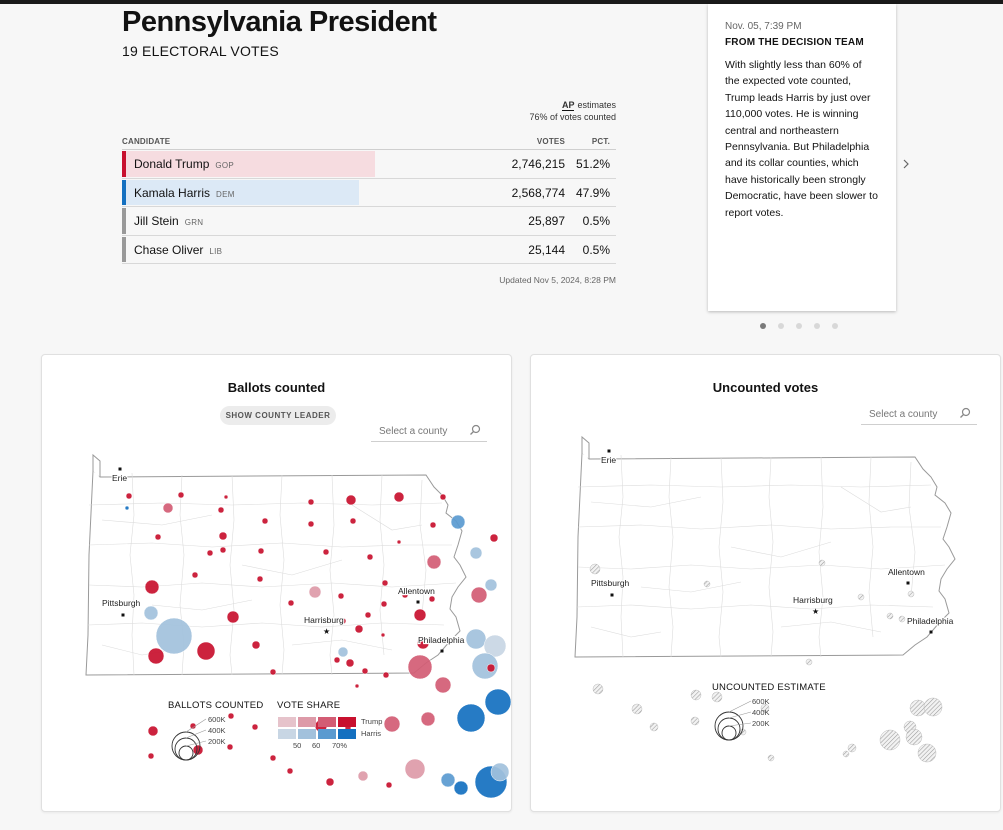 Image resolution: width=1003 pixels, height=830 pixels. What do you see at coordinates (278, 415) in the screenshot?
I see `show-county-leader-button: SHOW COUNTY LEADER` at bounding box center [278, 415].